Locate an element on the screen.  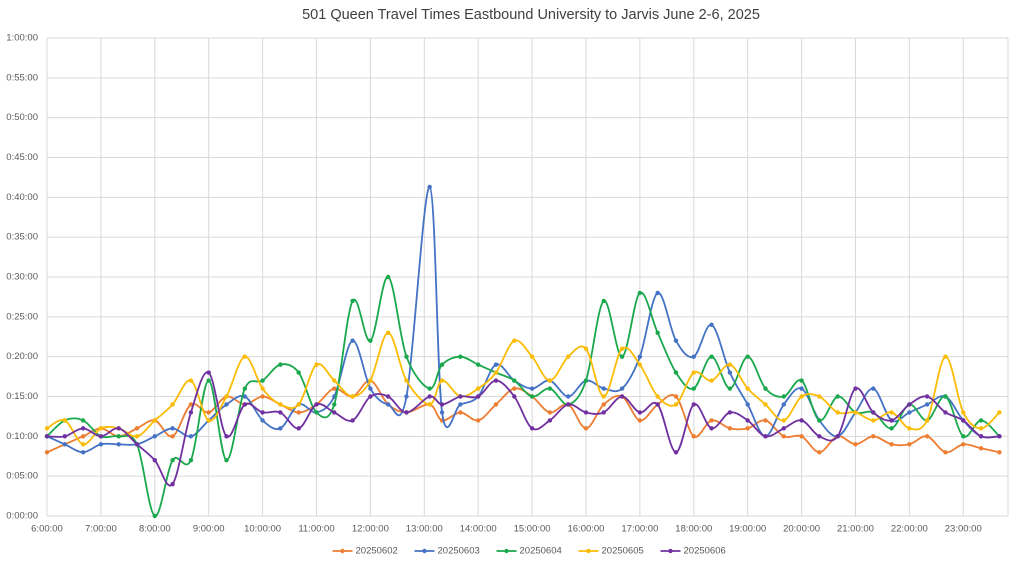
x-tick-label: 7:00:00 is located at coordinates (101, 529).